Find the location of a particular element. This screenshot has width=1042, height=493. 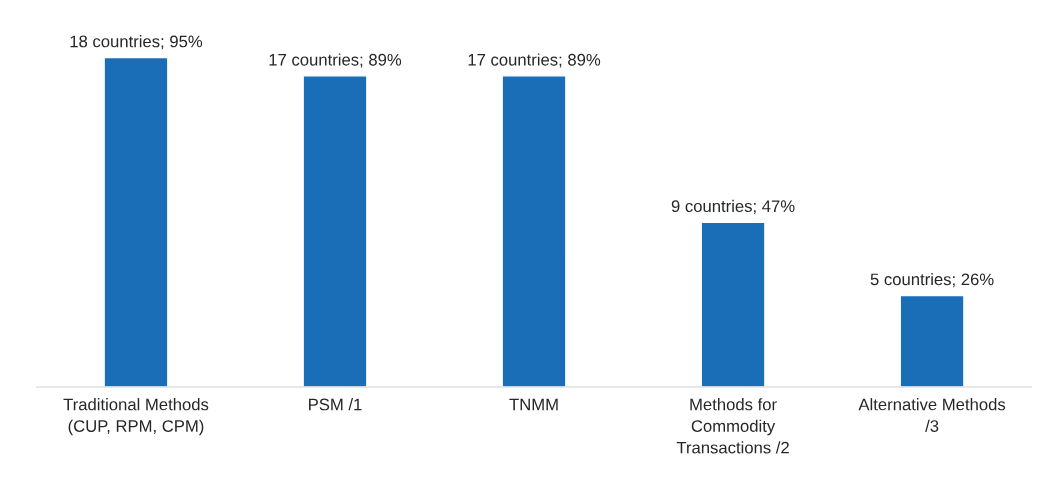

x-tick-label: Traditional Methods (CUP, RPM, CPM) is located at coordinates (136, 417).